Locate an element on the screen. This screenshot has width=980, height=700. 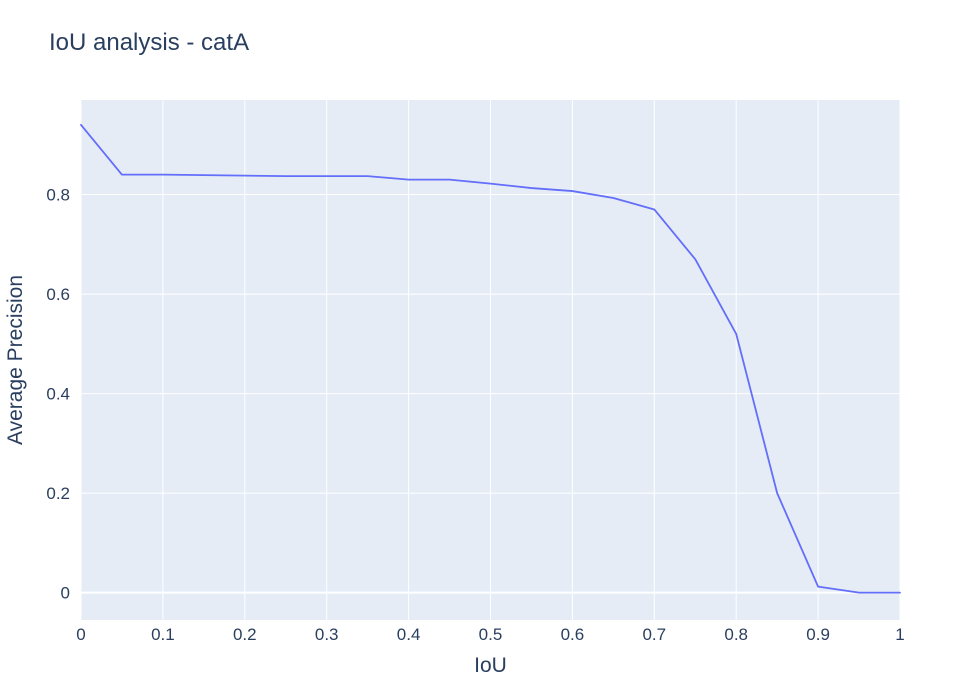
x-axis-title: IoU is located at coordinates (490, 665).